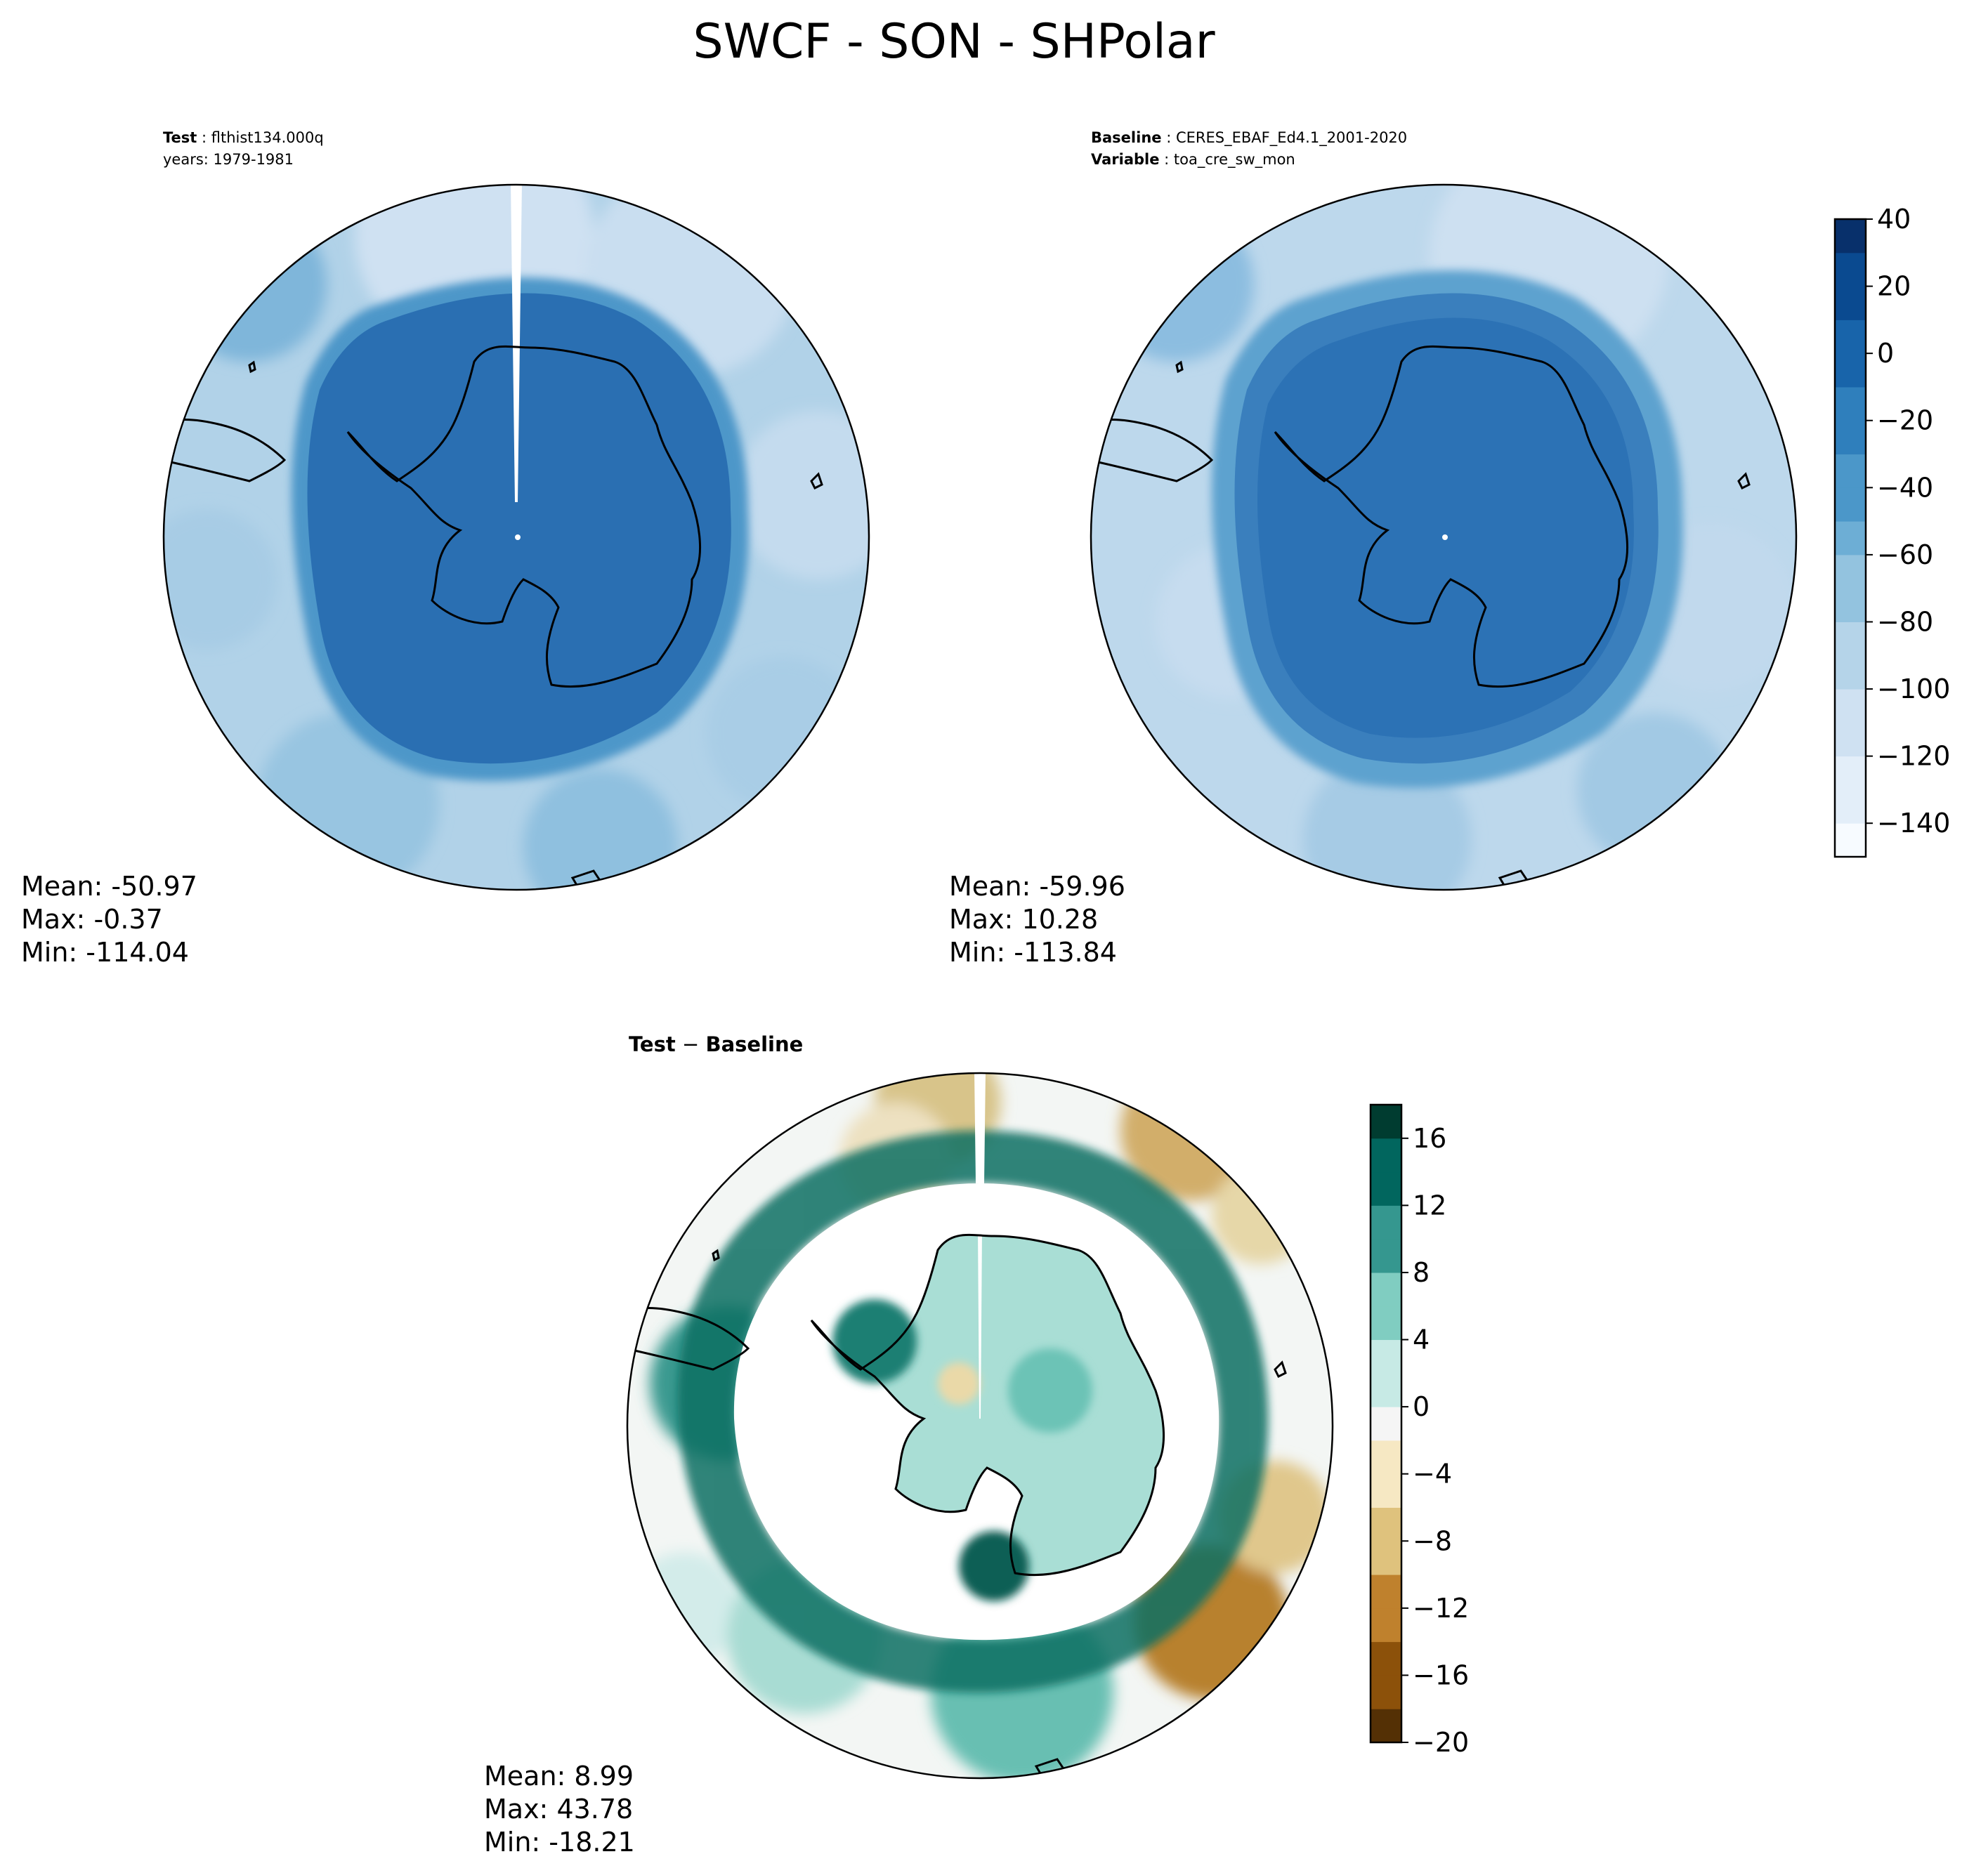 The image size is (1988, 1873). I want to click on main-colorbar: 40 20 0 −20 −40 −60 −80 −100 −120 −140, so click(1892, 531).